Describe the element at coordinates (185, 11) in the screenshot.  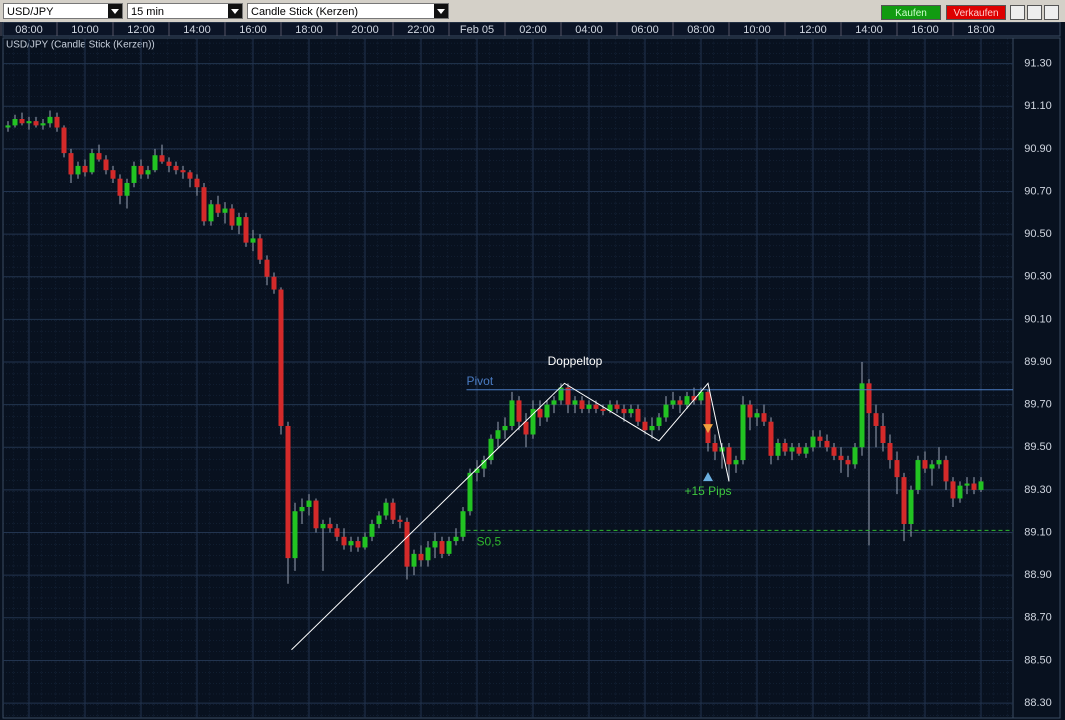
I see `interval-select: 15 min` at that location.